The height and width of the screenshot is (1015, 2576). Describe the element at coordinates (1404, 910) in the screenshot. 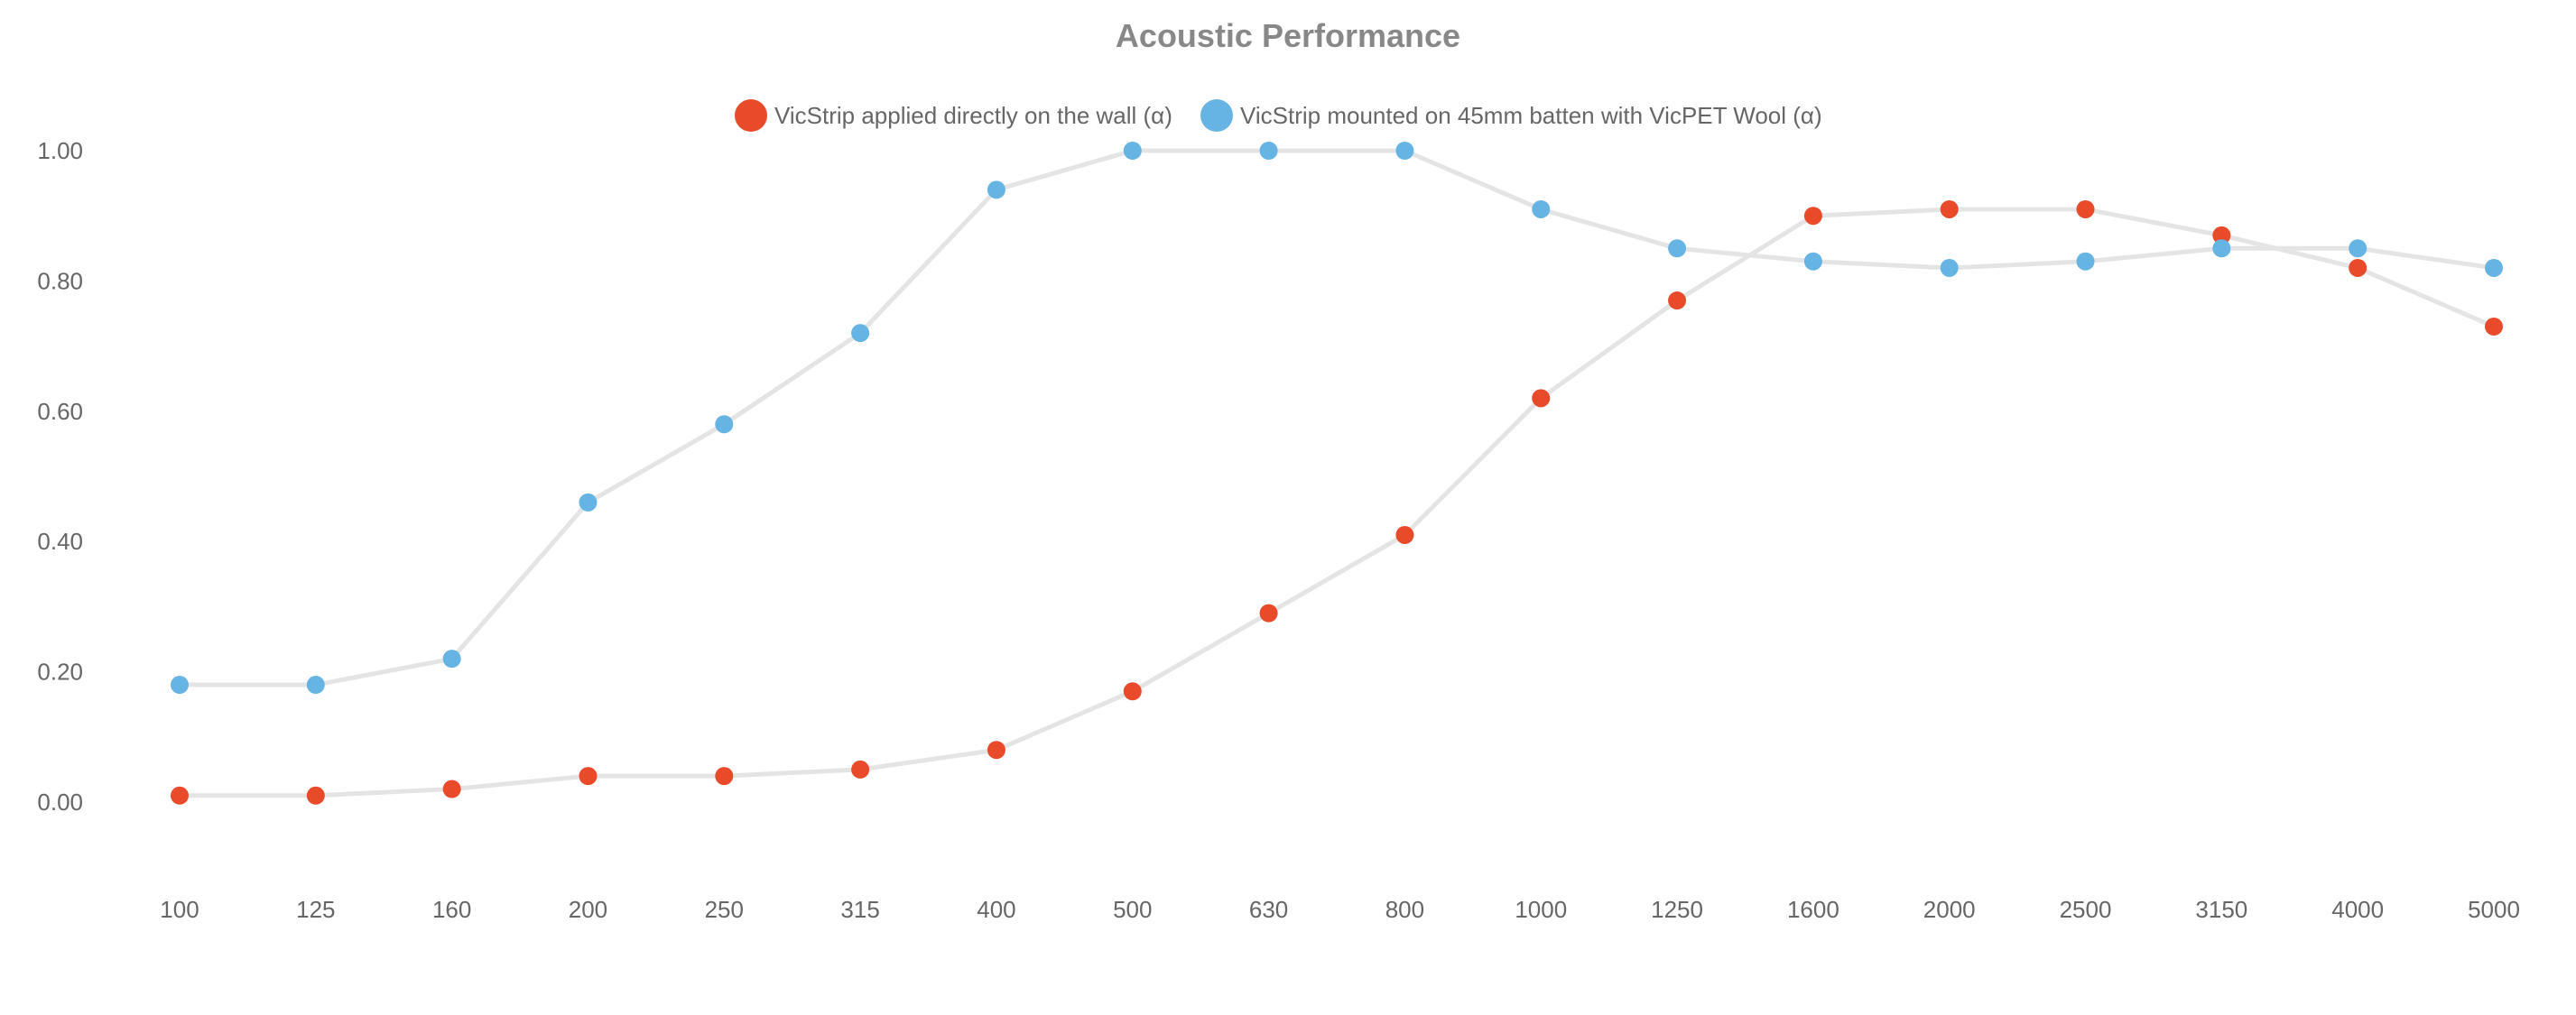

I see `x-tick-label: 800` at that location.